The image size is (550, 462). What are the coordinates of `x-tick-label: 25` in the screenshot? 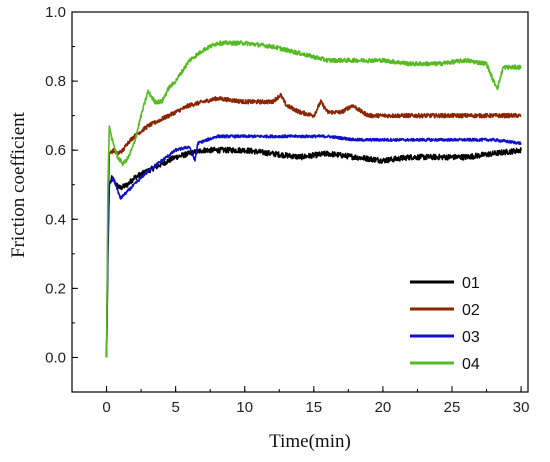 It's located at (452, 407).